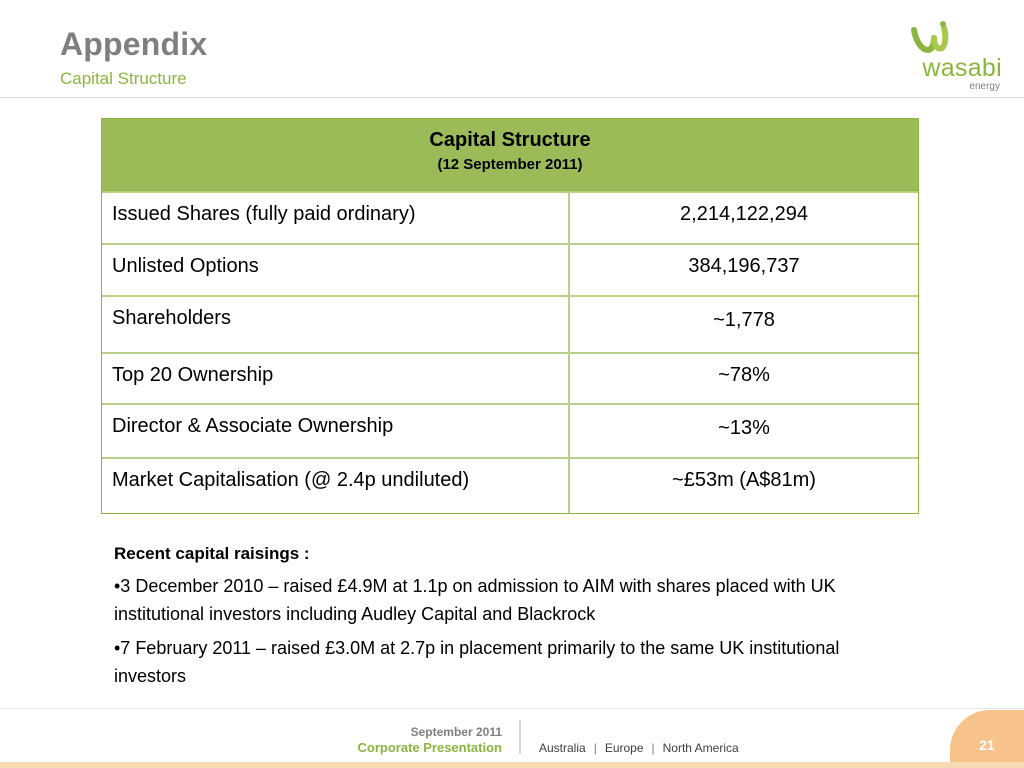  What do you see at coordinates (336, 270) in the screenshot?
I see `row-label: Unlisted Options` at bounding box center [336, 270].